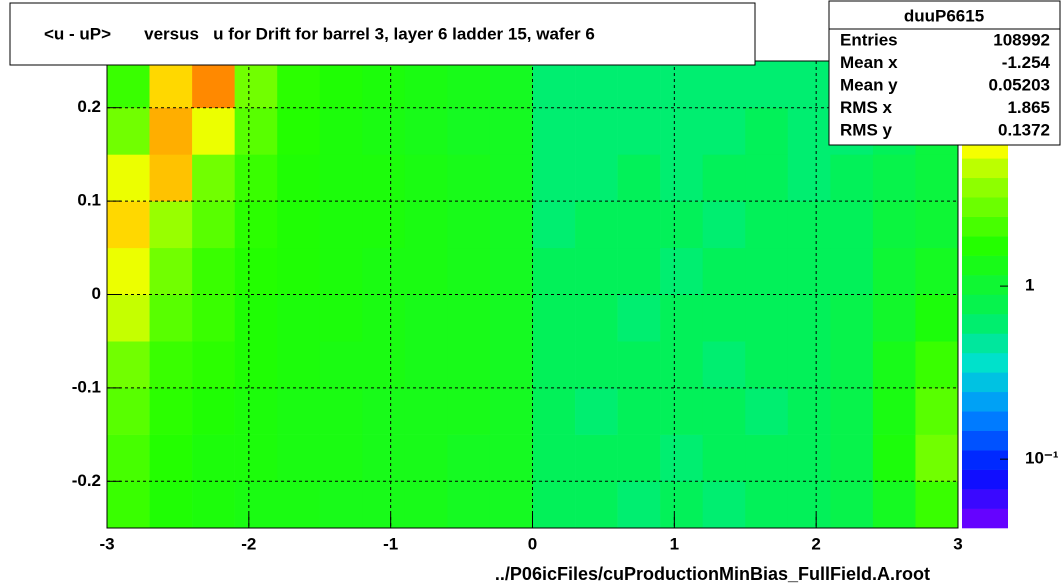 Image resolution: width=1064 pixels, height=587 pixels. Describe the element at coordinates (1029, 285) in the screenshot. I see `z-tick-label: 1` at that location.